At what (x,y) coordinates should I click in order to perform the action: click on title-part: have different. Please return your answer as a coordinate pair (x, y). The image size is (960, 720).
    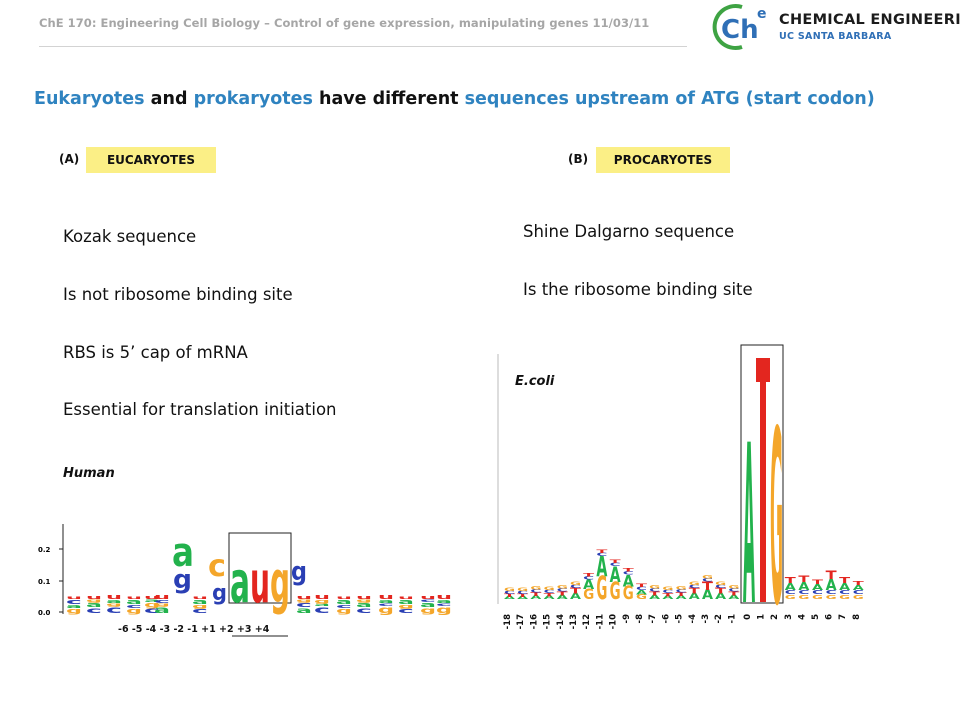
    Looking at the image, I should click on (388, 99).